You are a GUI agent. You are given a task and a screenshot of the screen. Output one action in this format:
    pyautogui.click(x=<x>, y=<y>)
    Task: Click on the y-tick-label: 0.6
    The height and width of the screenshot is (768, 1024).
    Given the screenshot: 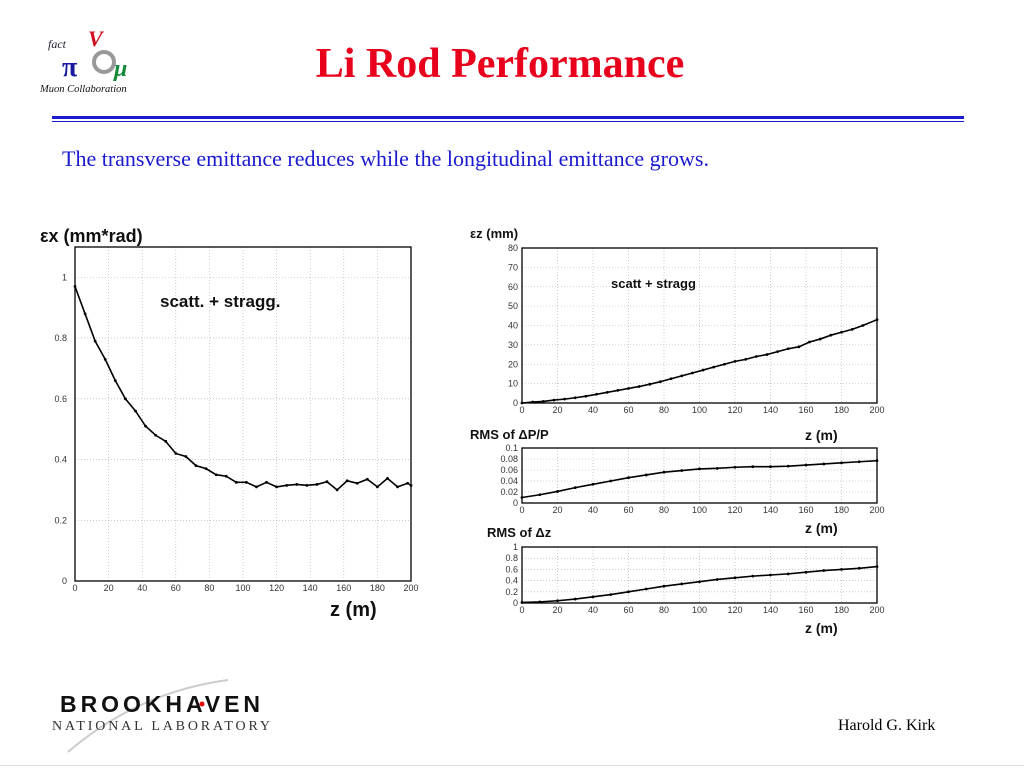 What is the action you would take?
    pyautogui.click(x=511, y=569)
    